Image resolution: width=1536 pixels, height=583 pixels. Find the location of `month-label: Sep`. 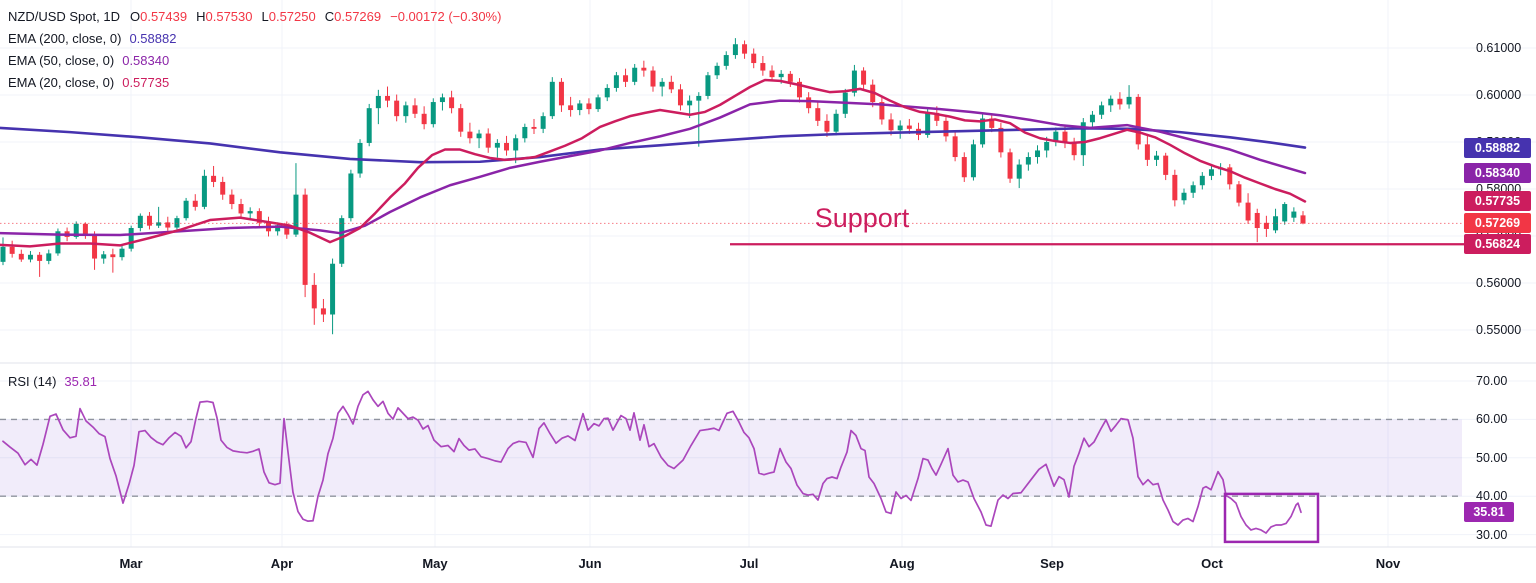

month-label: Sep is located at coordinates (1052, 563).